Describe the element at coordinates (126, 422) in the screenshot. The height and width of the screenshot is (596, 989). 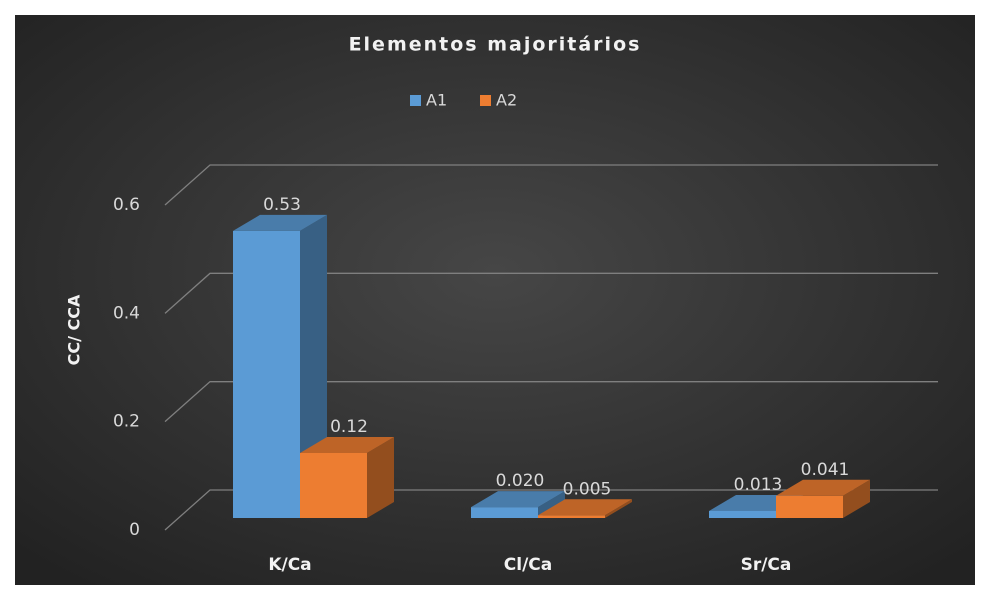
I see `y-tick-label: 0.2` at that location.